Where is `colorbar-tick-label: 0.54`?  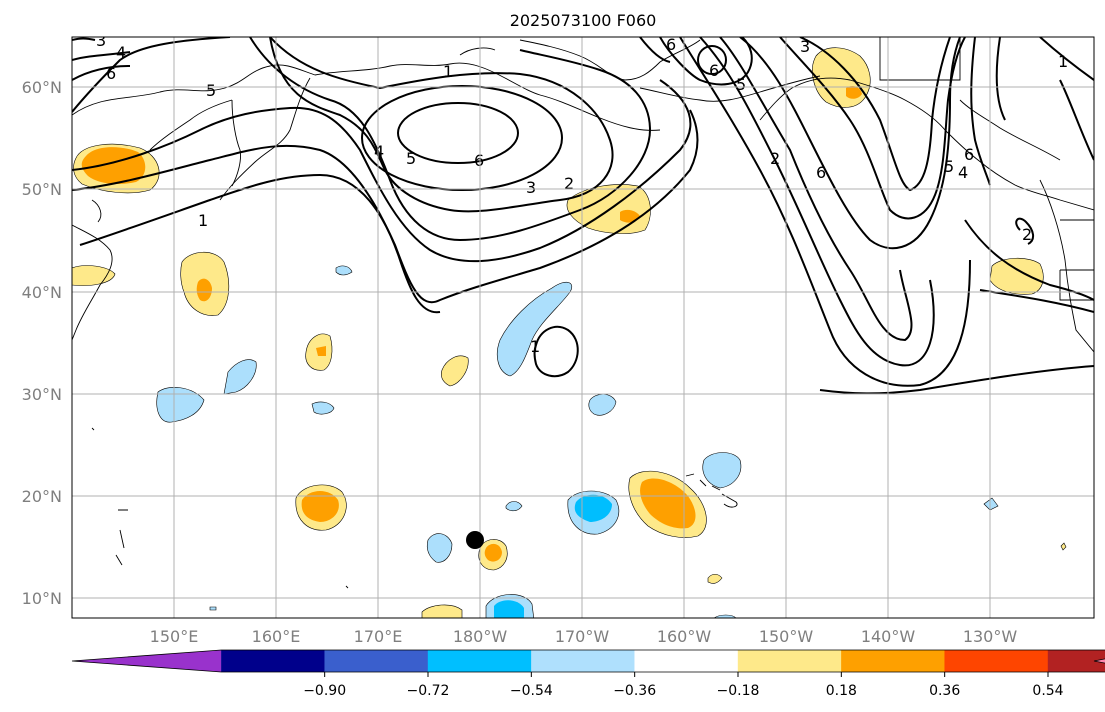 colorbar-tick-label: 0.54 is located at coordinates (1047, 691).